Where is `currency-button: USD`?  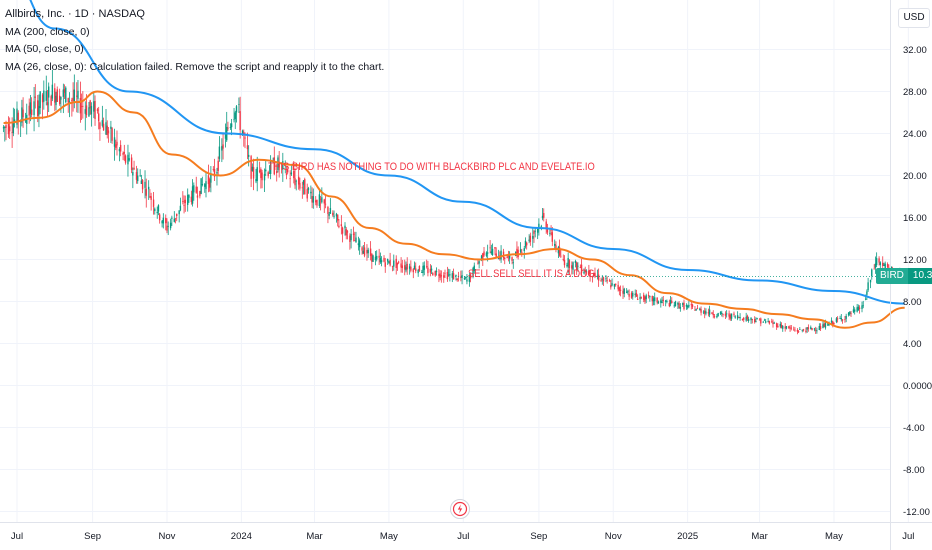 currency-button: USD is located at coordinates (914, 18).